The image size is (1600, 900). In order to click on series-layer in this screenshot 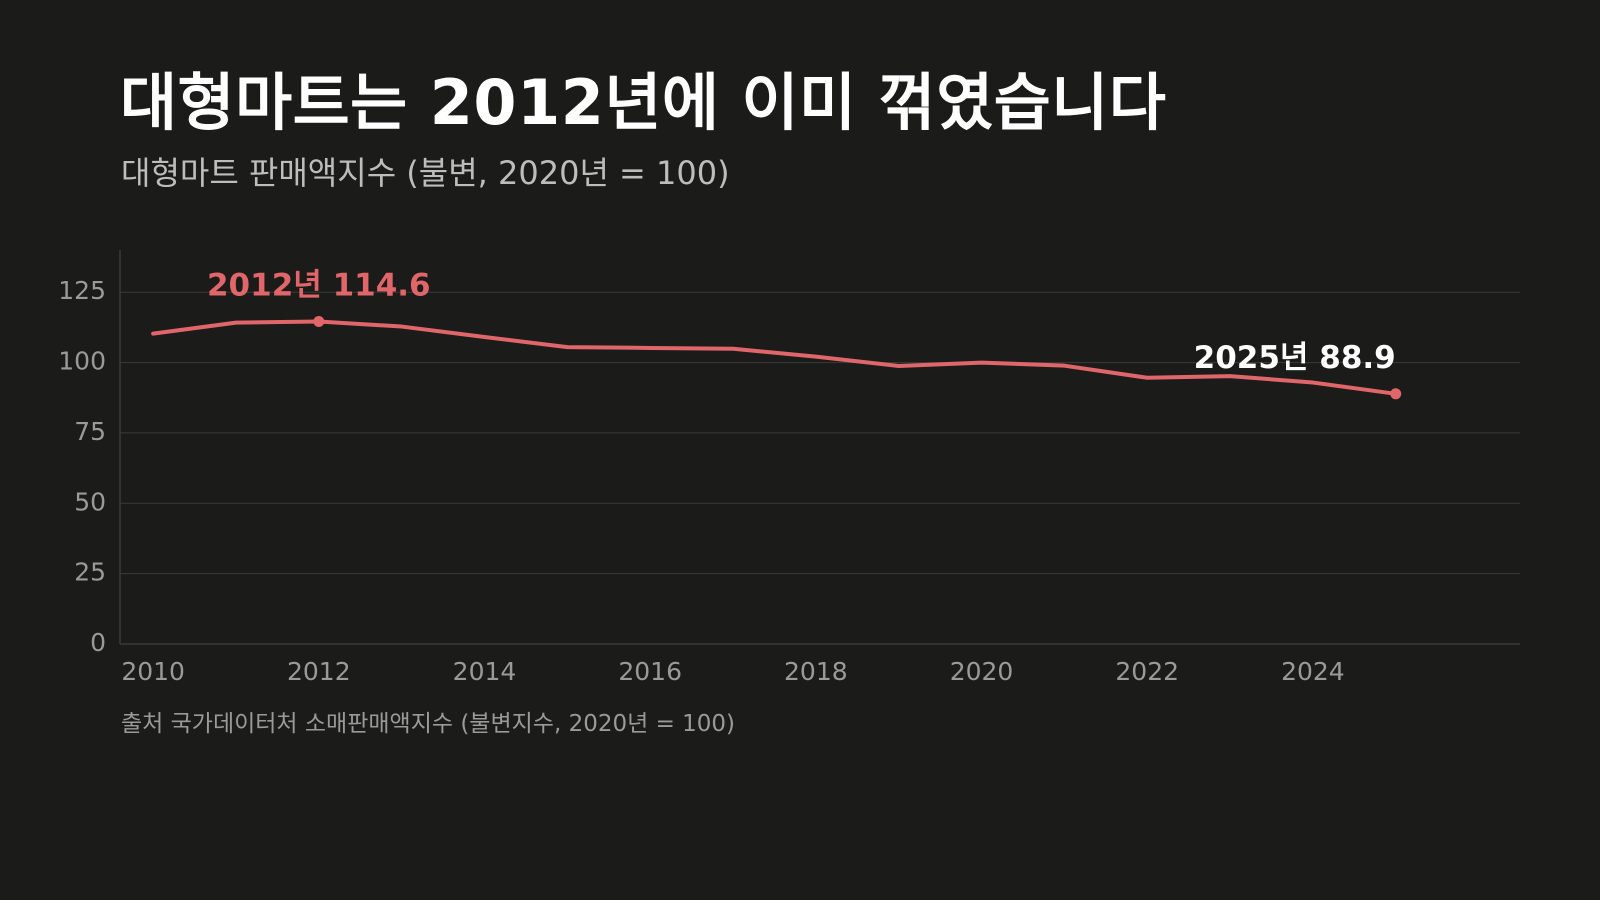, I will do `click(774, 357)`.